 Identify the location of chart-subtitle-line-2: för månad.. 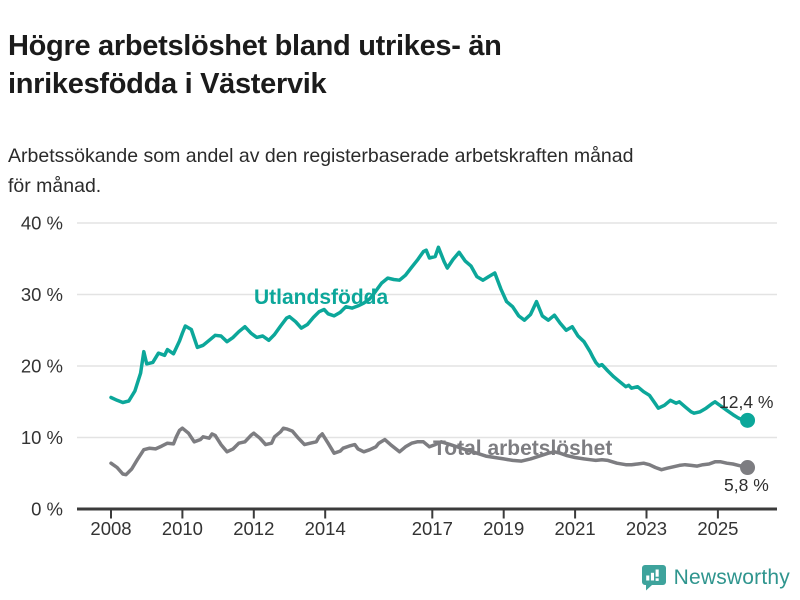
(55, 185).